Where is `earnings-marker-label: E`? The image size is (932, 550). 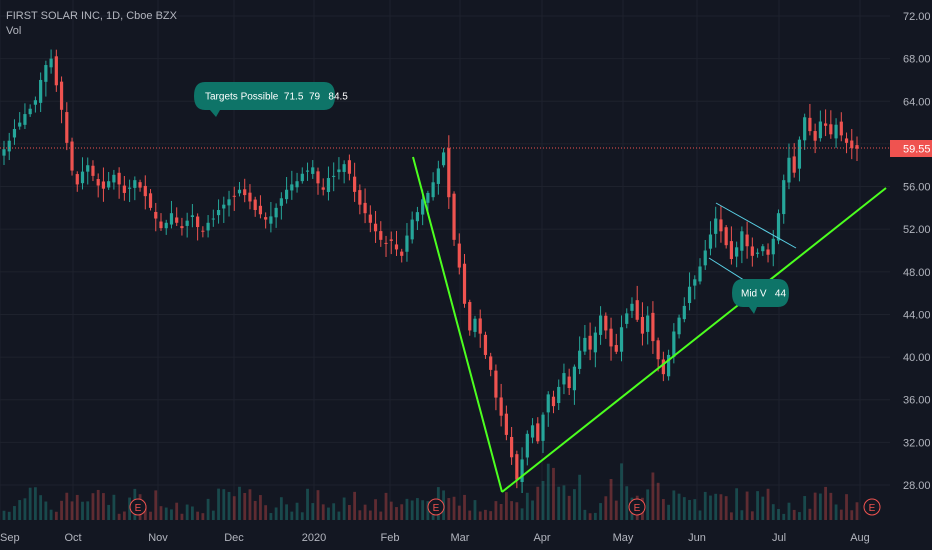 earnings-marker-label: E is located at coordinates (872, 508).